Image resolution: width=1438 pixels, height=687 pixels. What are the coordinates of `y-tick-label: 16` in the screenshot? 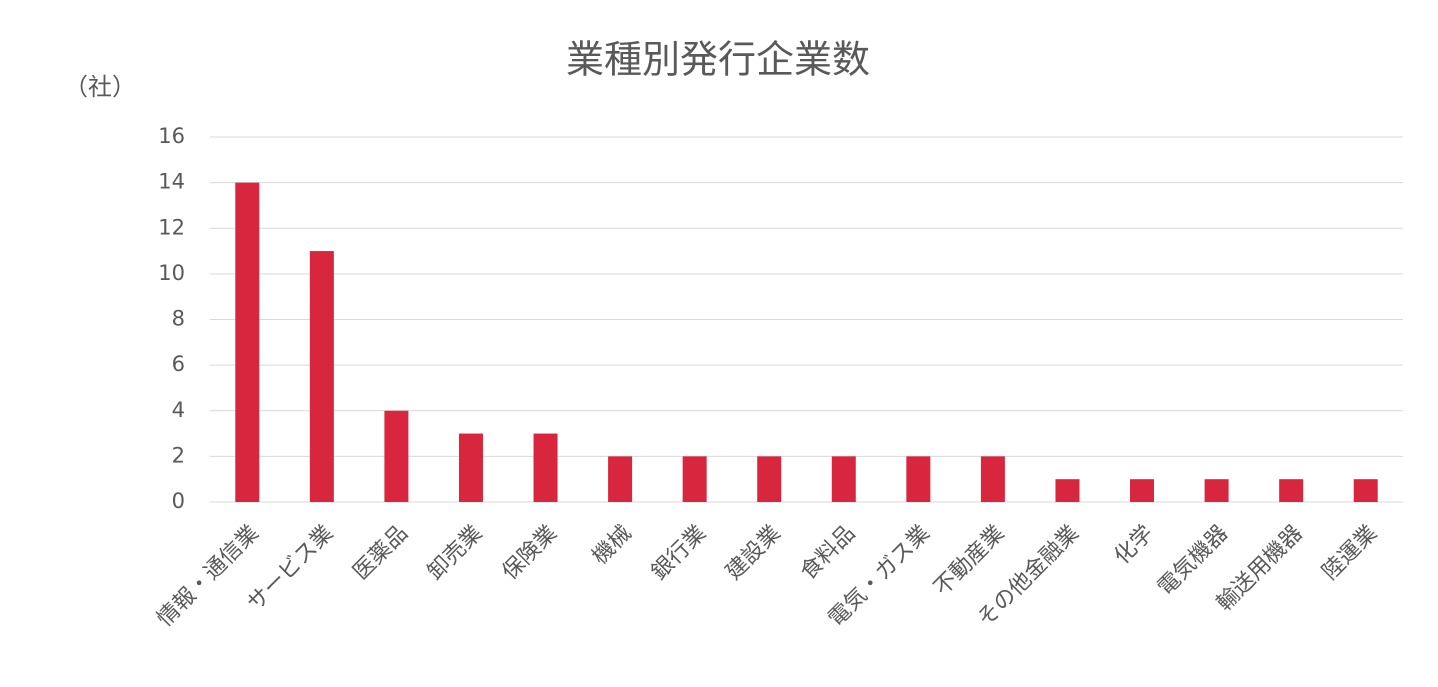 It's located at (171, 136).